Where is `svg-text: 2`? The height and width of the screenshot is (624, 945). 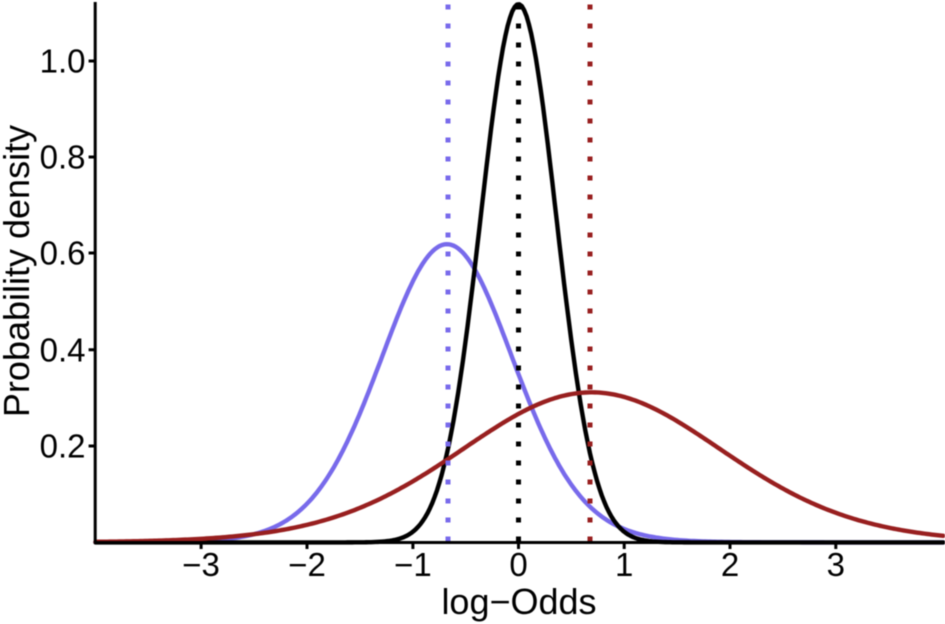 svg-text: 2 is located at coordinates (730, 564).